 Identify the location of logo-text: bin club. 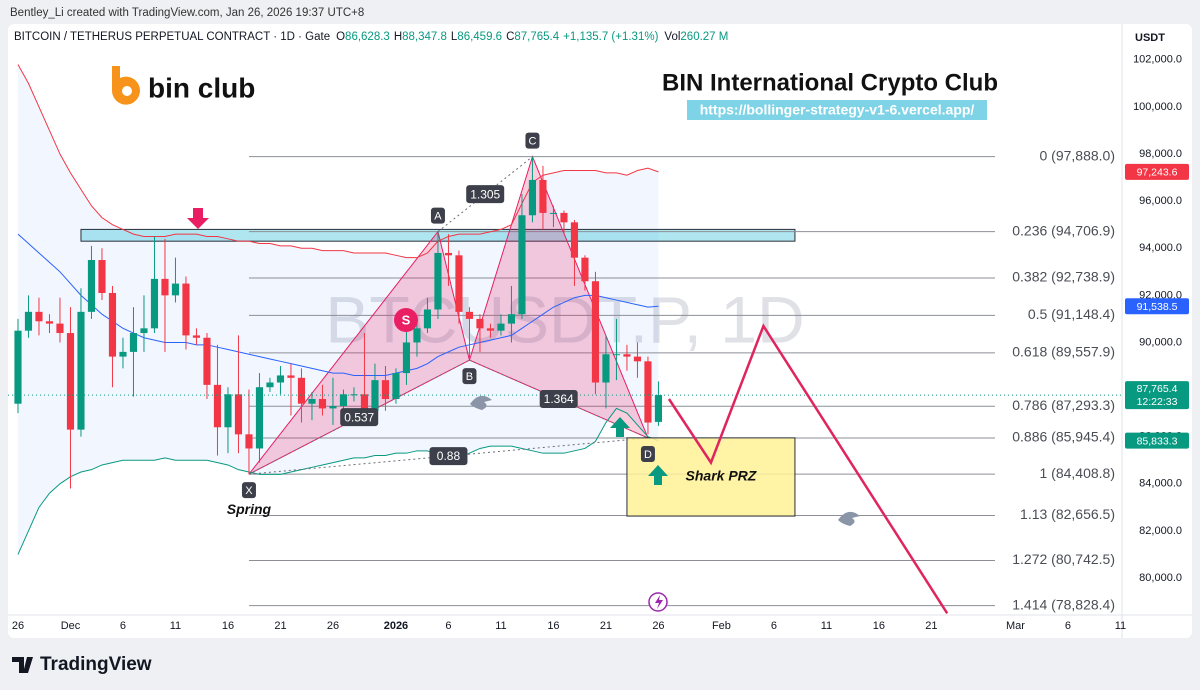
(201, 87).